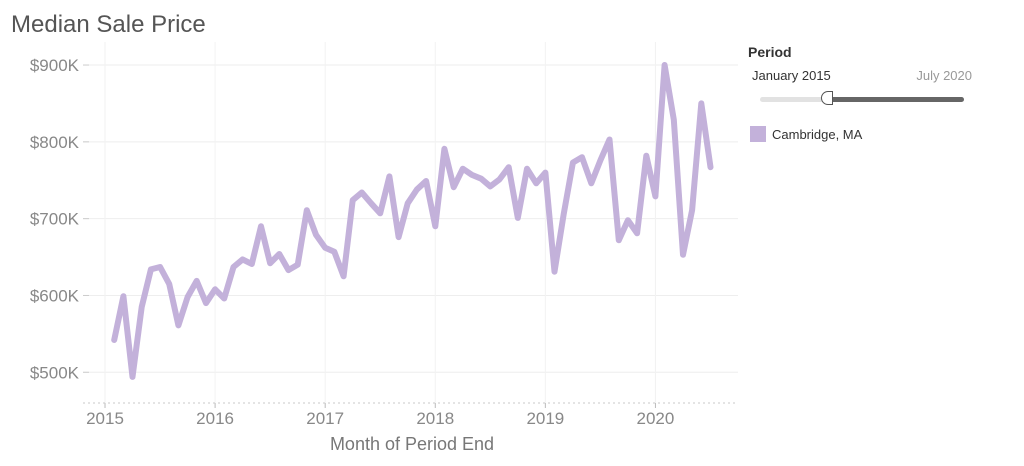 The width and height of the screenshot is (1024, 466). Describe the element at coordinates (545, 418) in the screenshot. I see `x-tick-label: 2019` at that location.